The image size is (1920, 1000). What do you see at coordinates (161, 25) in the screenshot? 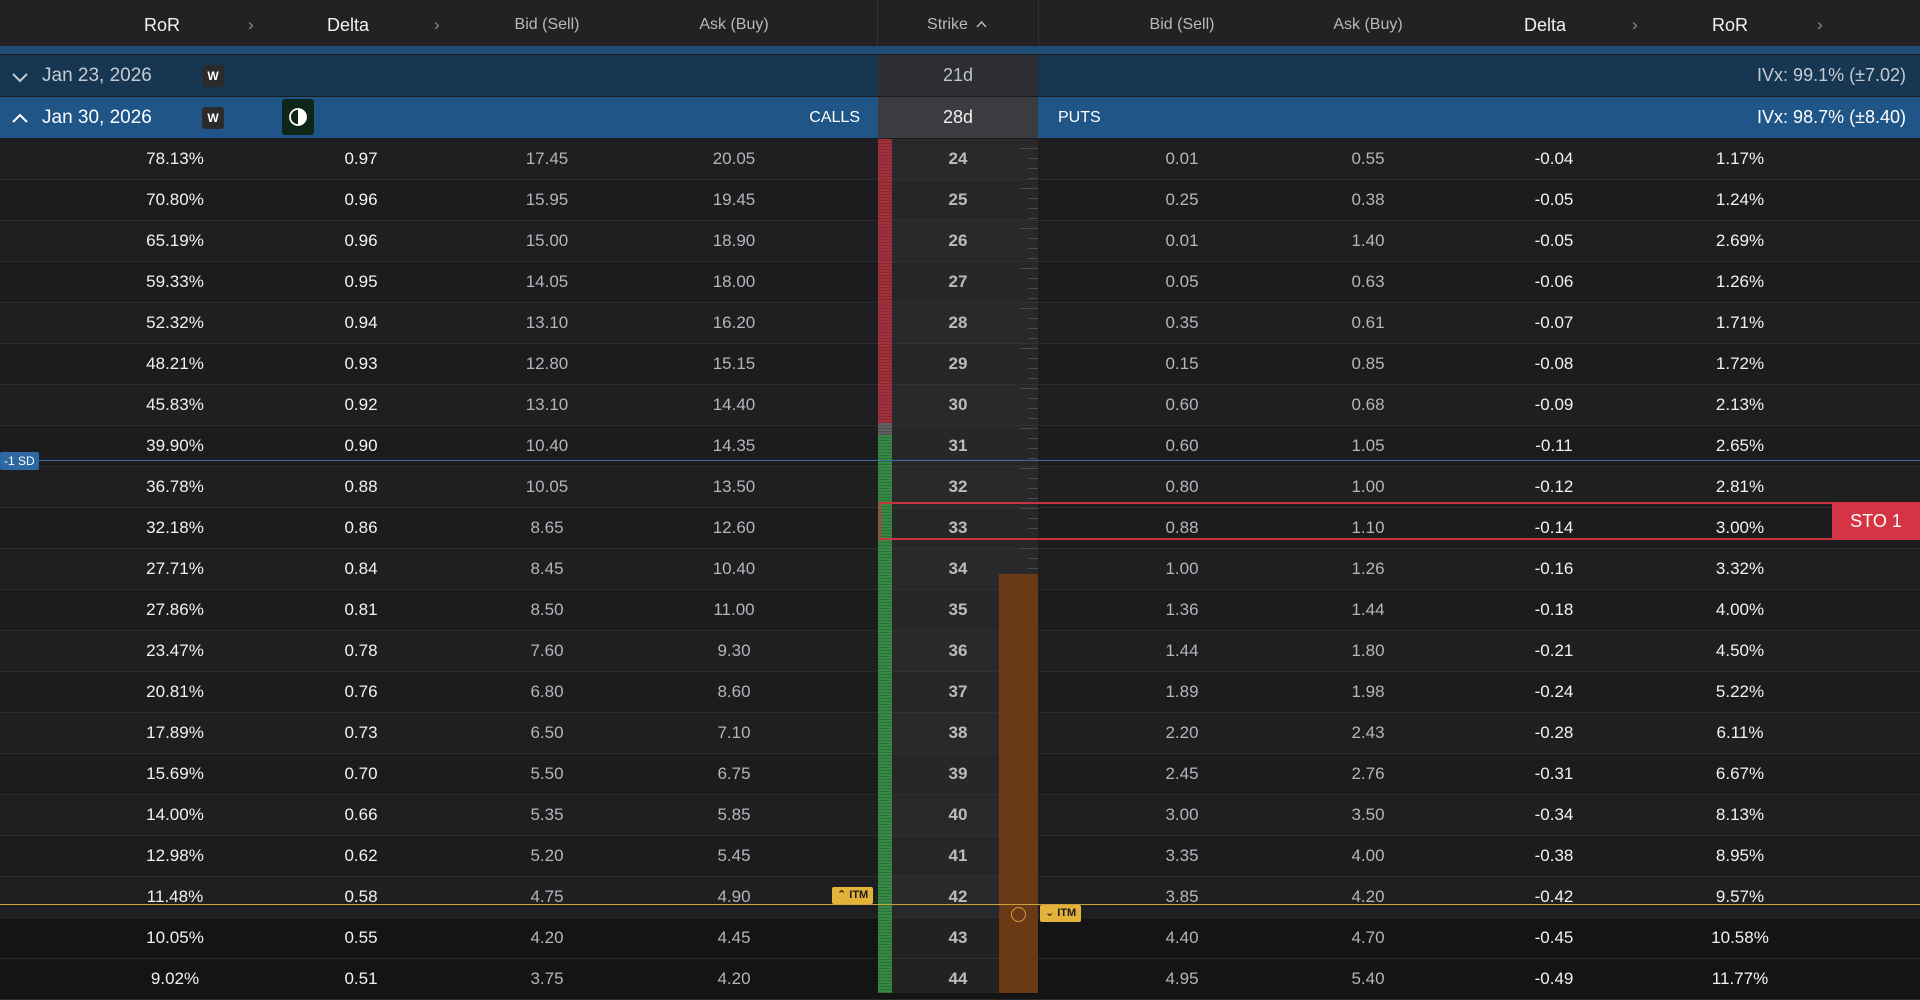
I see `calls-ror-header: RoR` at bounding box center [161, 25].